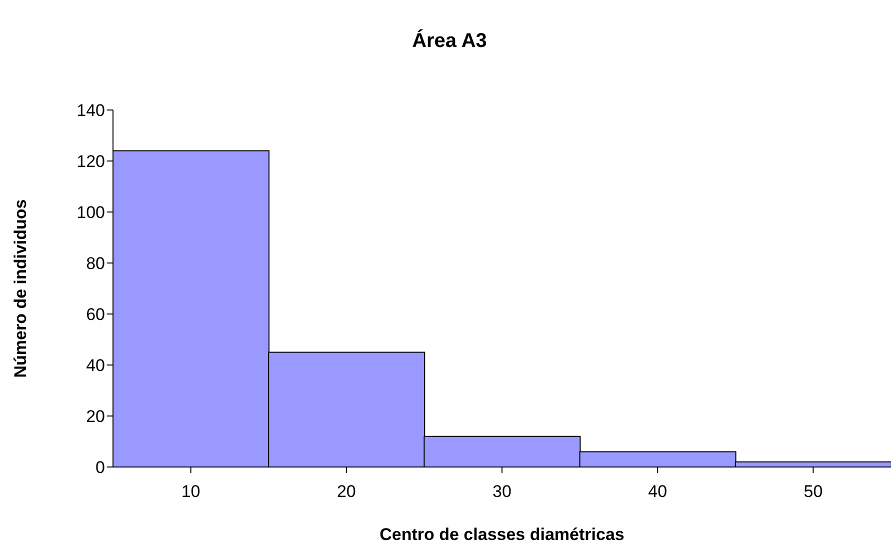 Image resolution: width=891 pixels, height=560 pixels. I want to click on y-tick-label: 40, so click(95, 366).